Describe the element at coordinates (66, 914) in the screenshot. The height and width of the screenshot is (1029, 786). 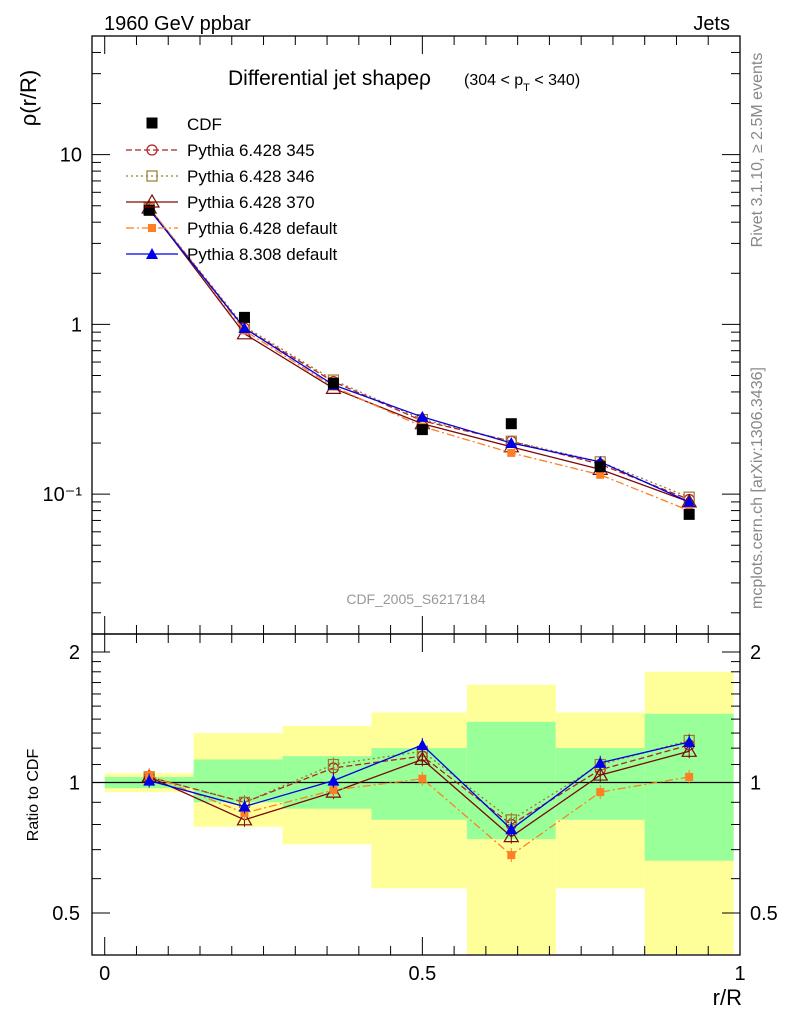
I see `ratio-ytick-label-left-2: 0.5` at that location.